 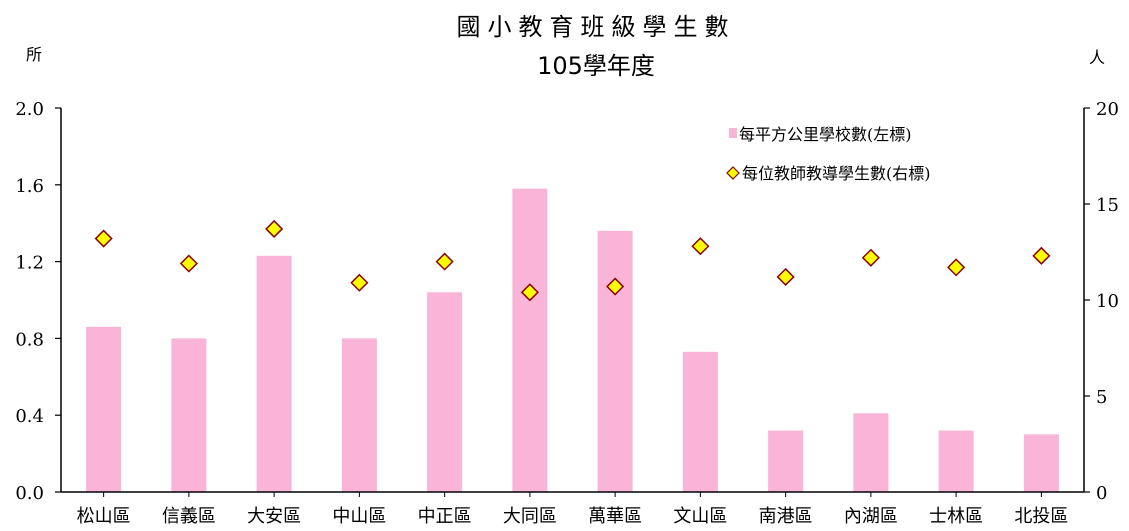 I want to click on chart-title: 國小教育班級學生數, so click(x=596, y=27).